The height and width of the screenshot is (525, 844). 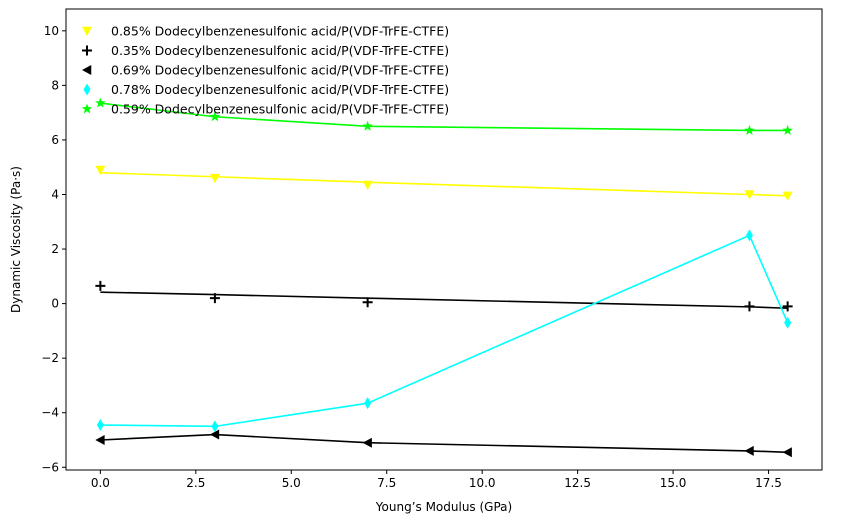 What do you see at coordinates (443, 507) in the screenshot?
I see `x-axis-label: Young’s Modulus (GPa)` at bounding box center [443, 507].